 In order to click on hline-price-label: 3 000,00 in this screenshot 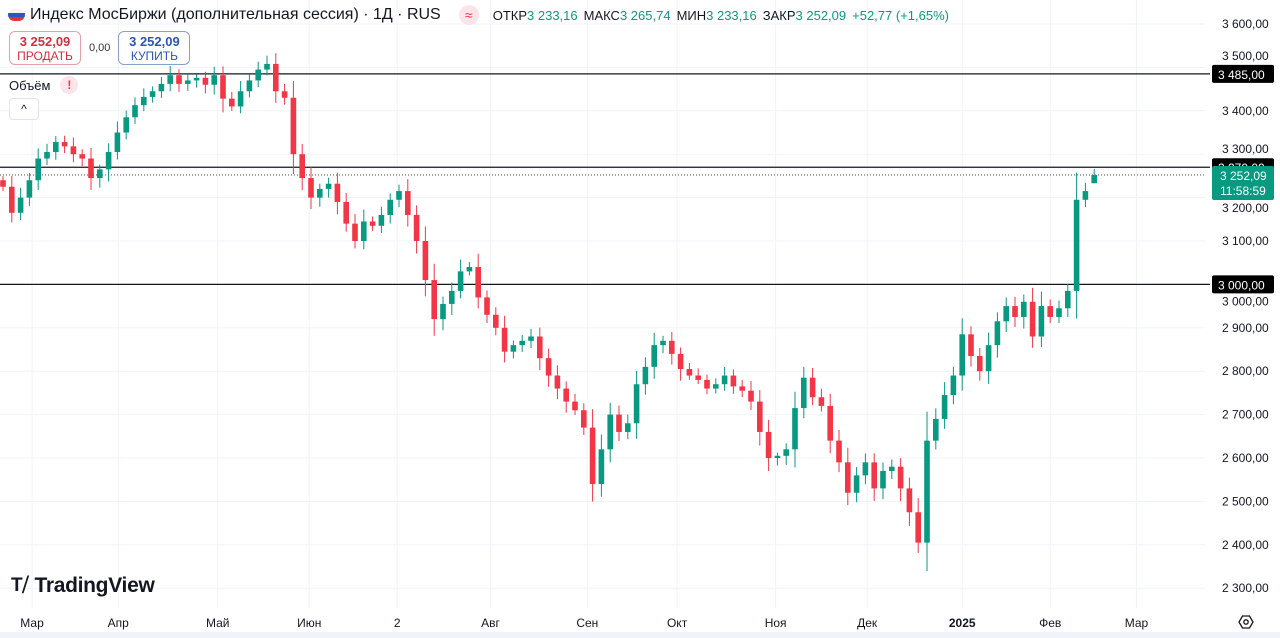, I will do `click(1241, 285)`.